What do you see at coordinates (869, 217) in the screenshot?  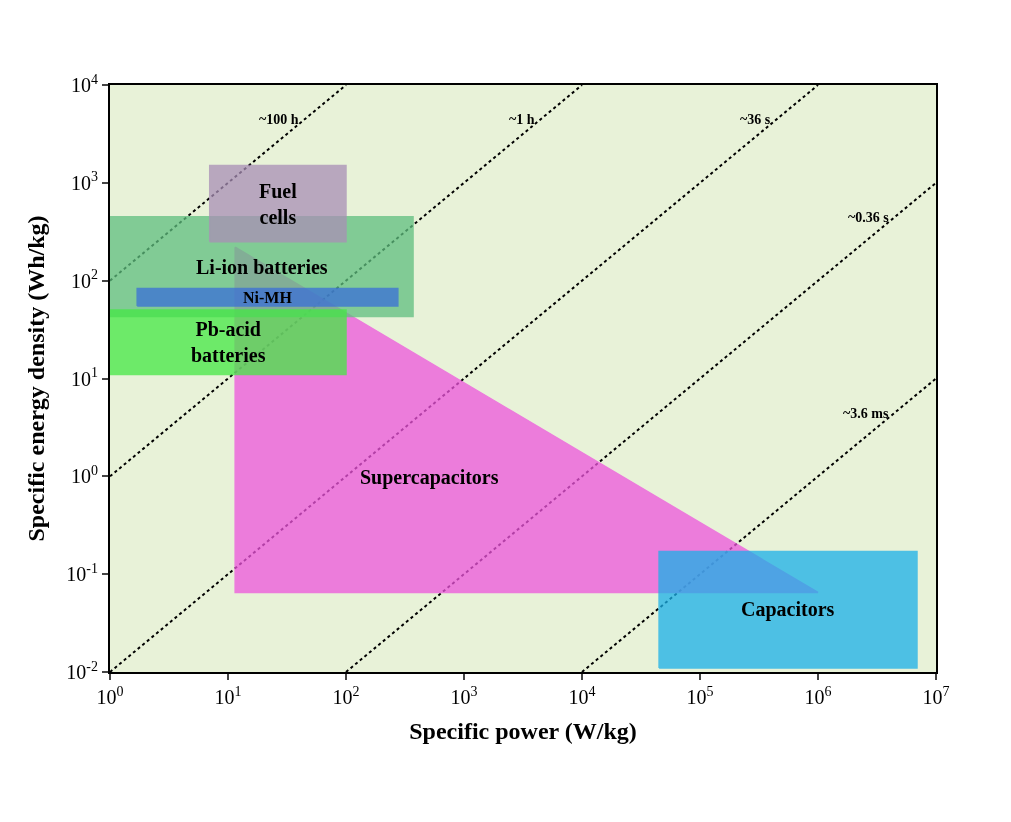 I see `series-label: ~0.36 s` at bounding box center [869, 217].